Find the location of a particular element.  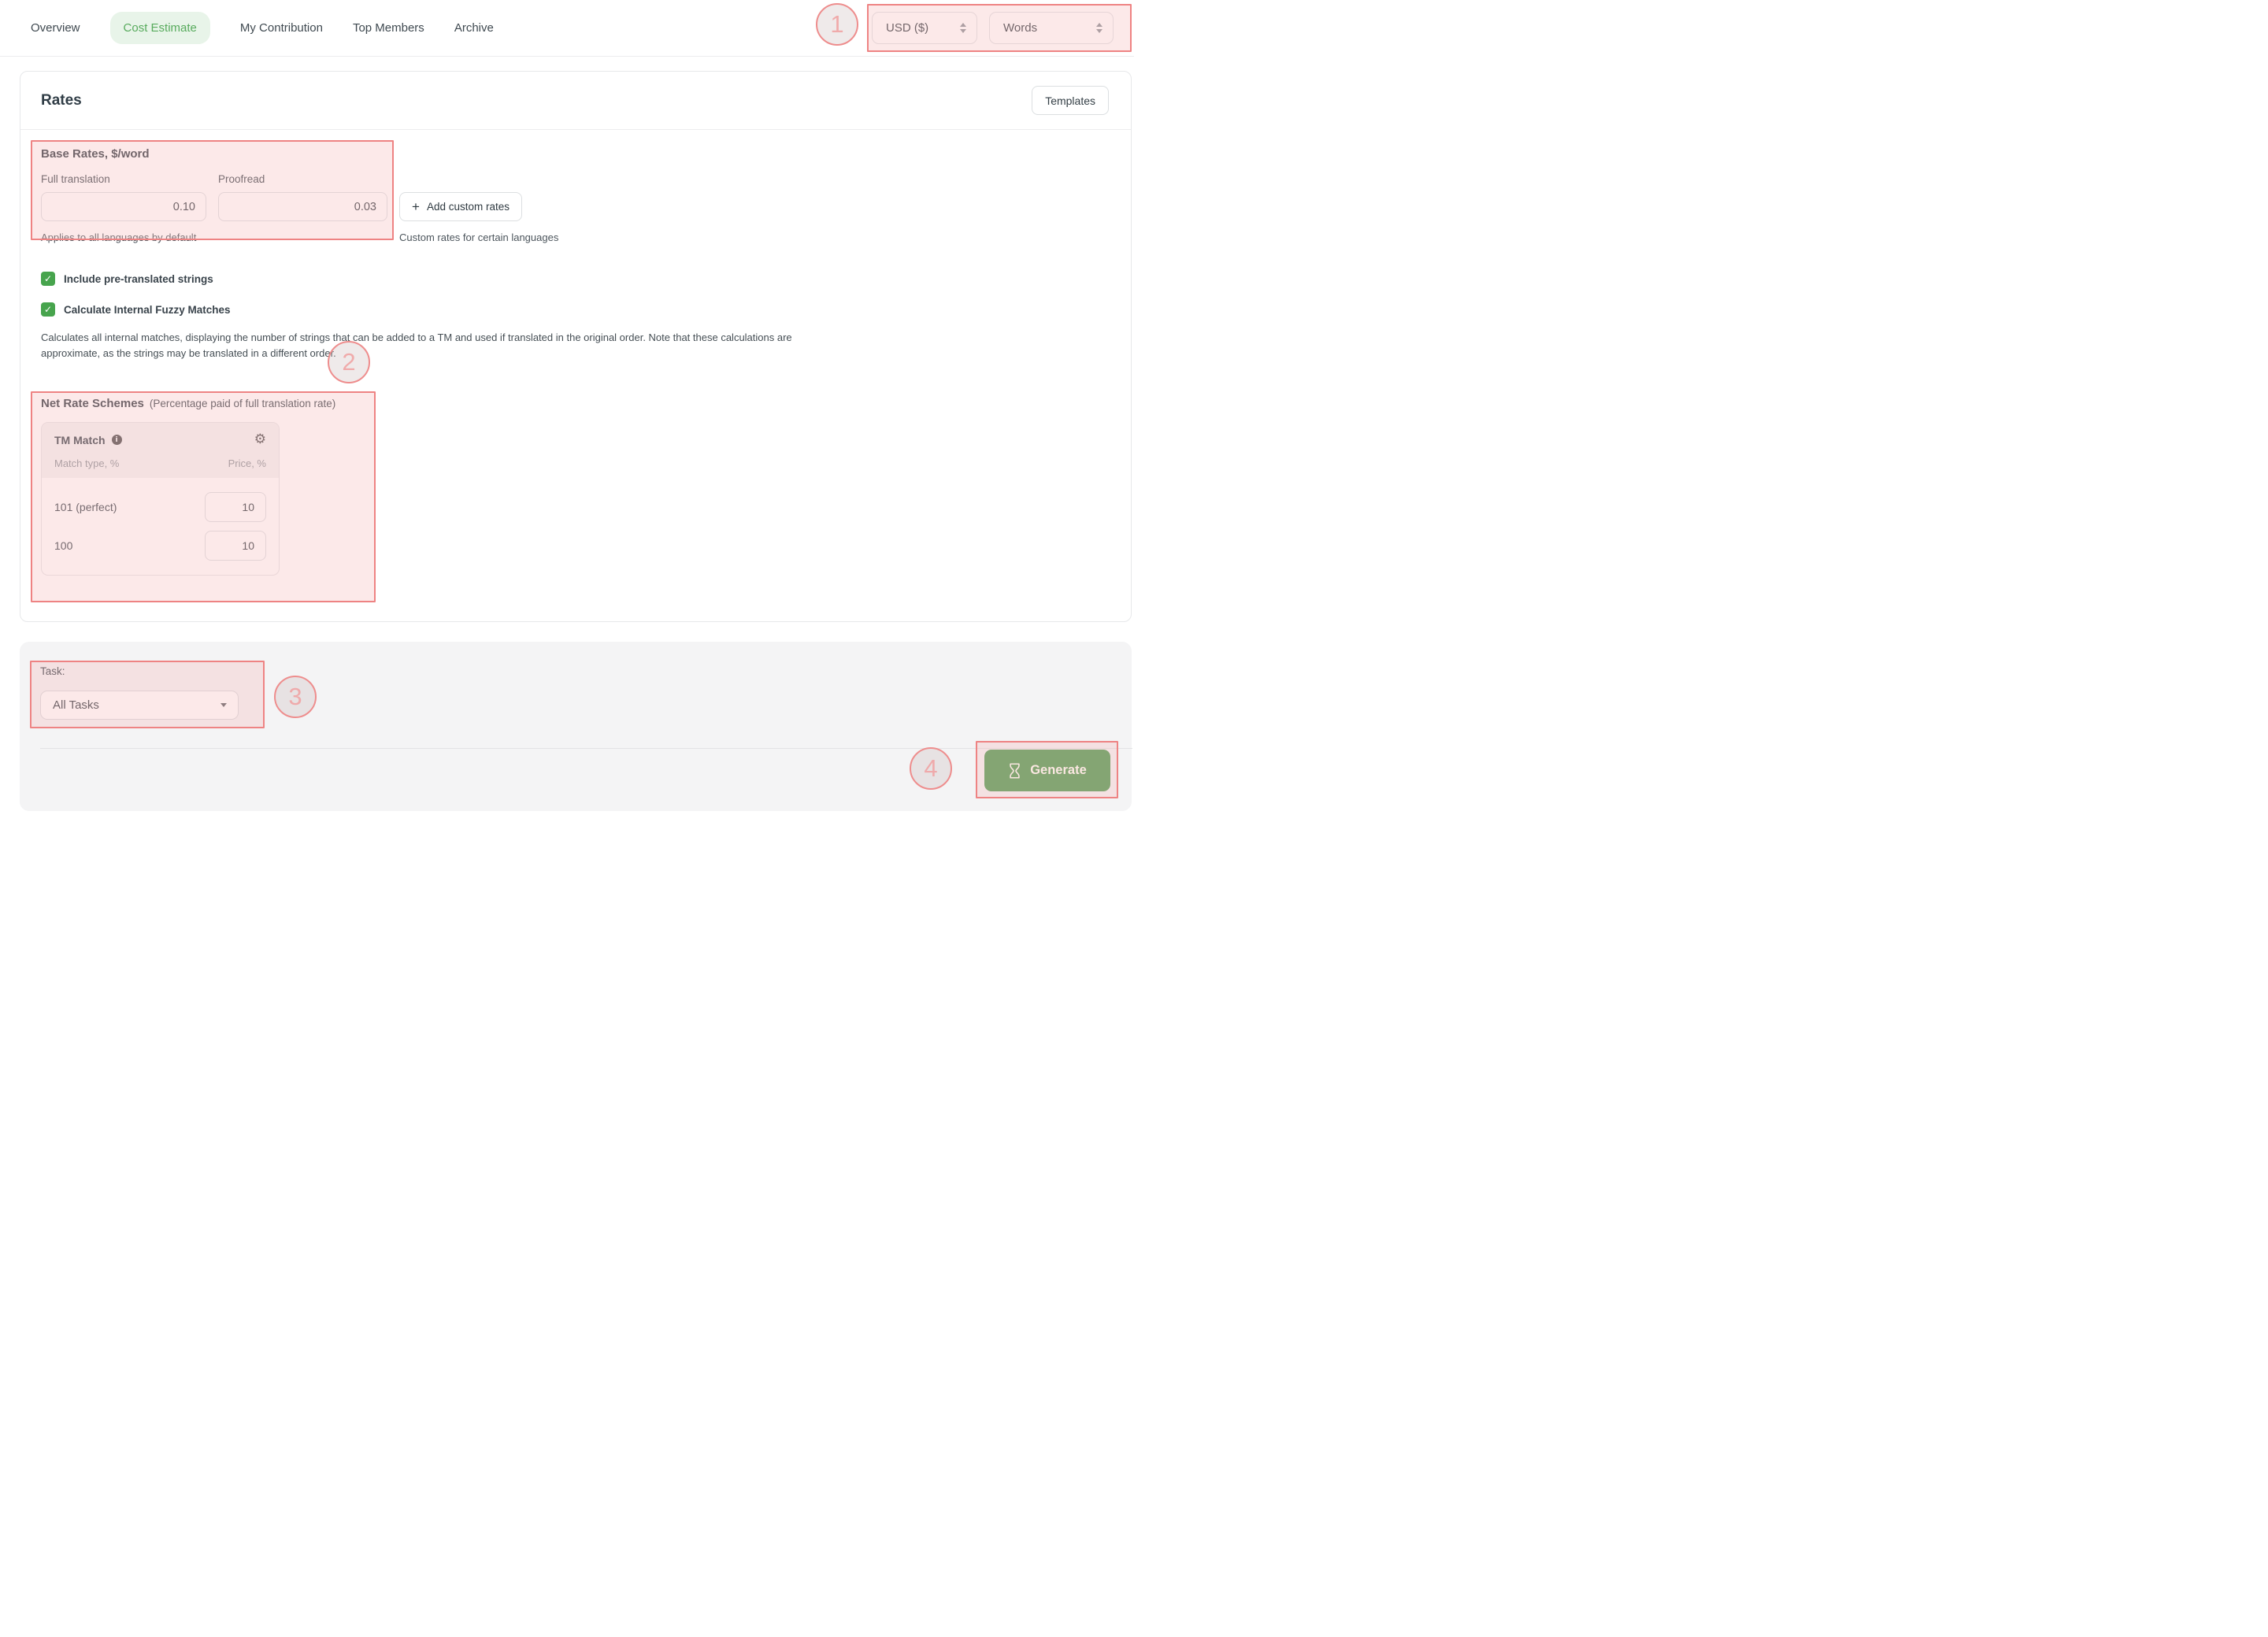

tm-match-row-label: 101 (perfect) is located at coordinates (85, 507).